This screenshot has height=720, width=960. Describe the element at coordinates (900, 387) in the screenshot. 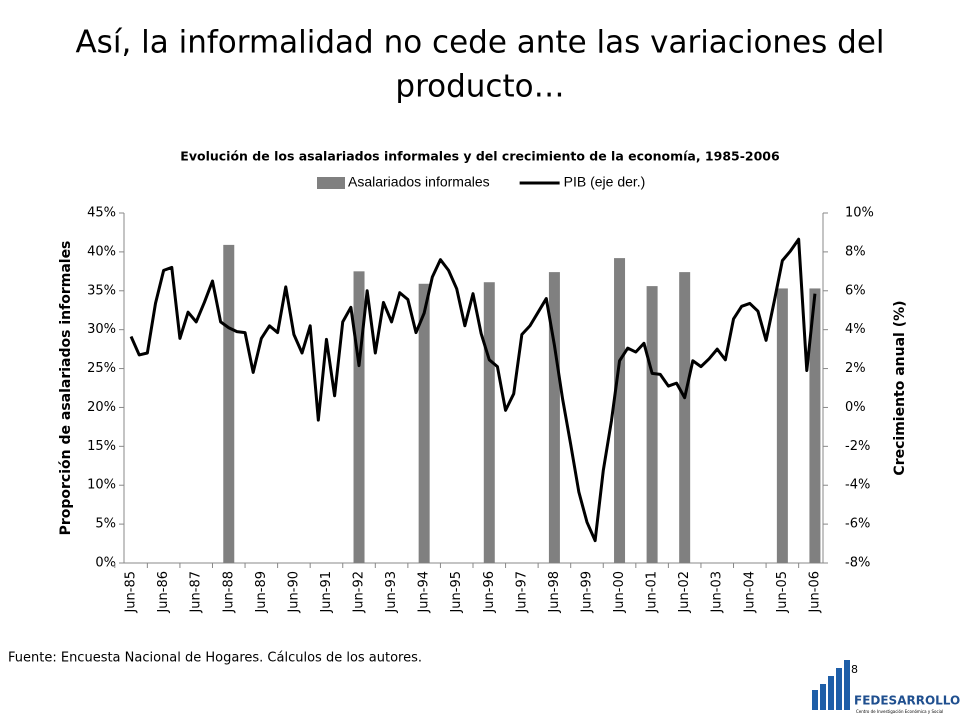

I see `y2-axis-title: Crecimiento anual (%)` at that location.